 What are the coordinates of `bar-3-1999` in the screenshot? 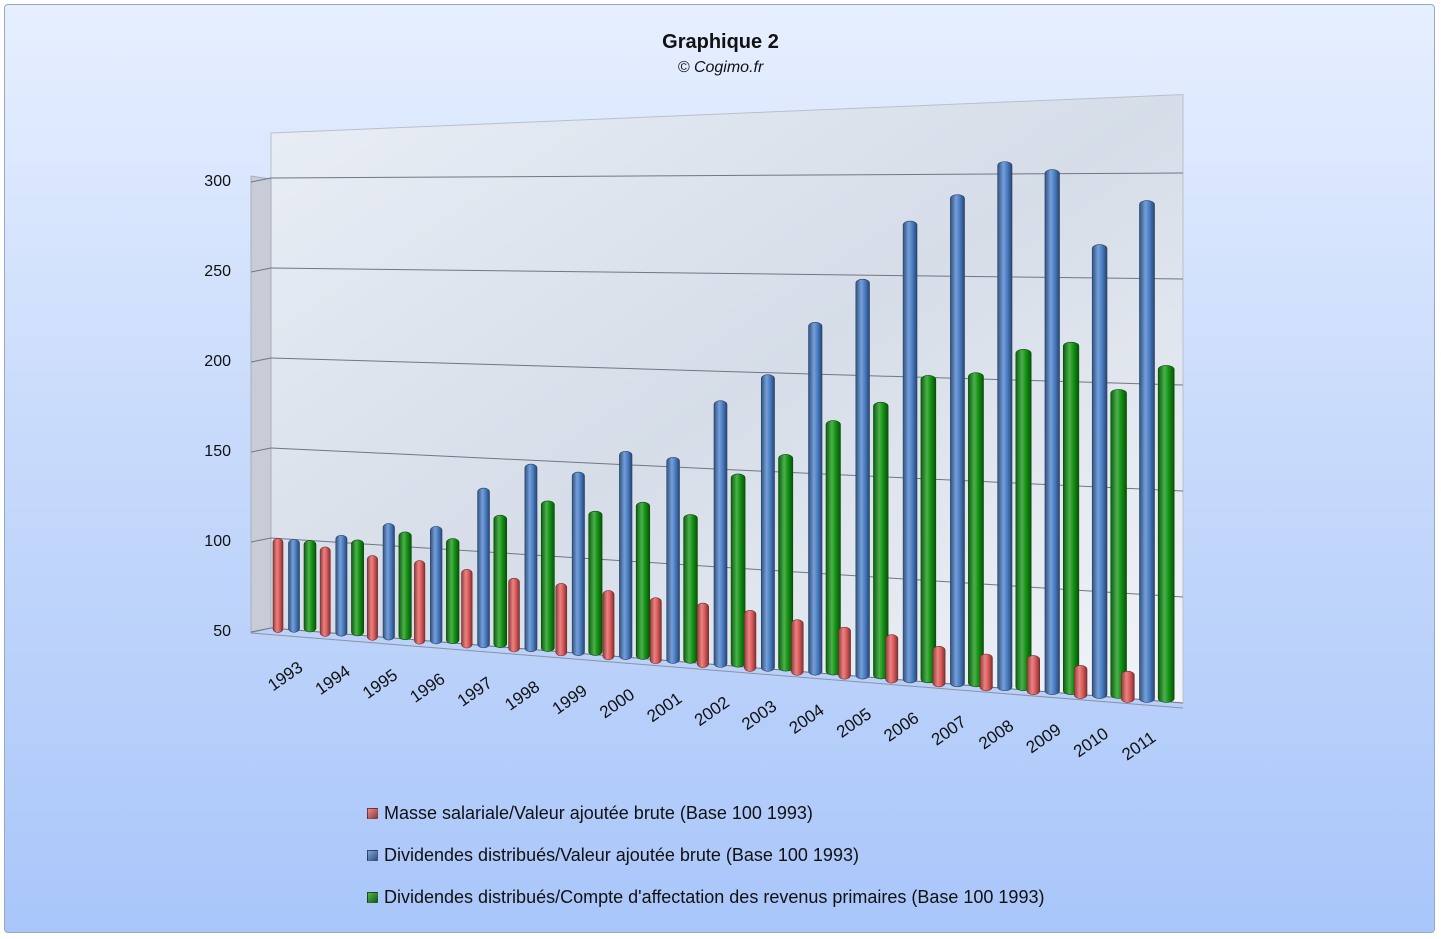 It's located at (595, 583).